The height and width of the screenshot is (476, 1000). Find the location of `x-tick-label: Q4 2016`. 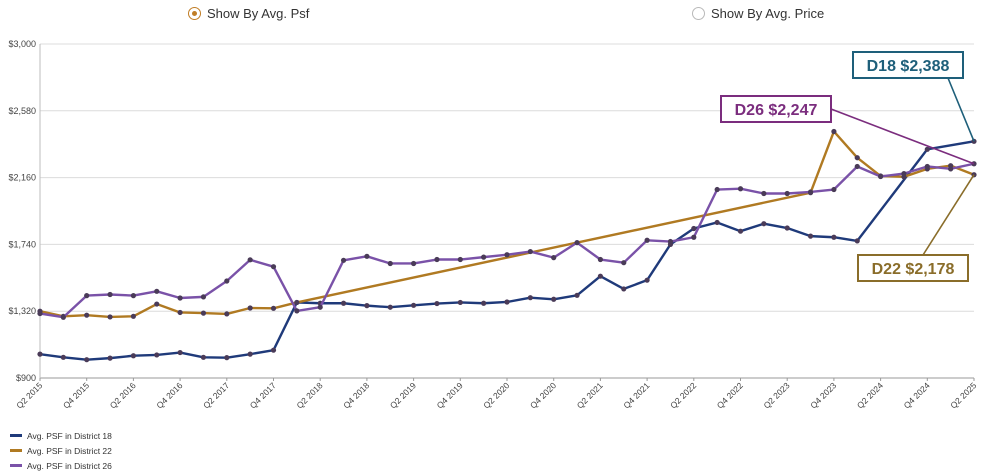

x-tick-label: Q4 2016 is located at coordinates (169, 395).